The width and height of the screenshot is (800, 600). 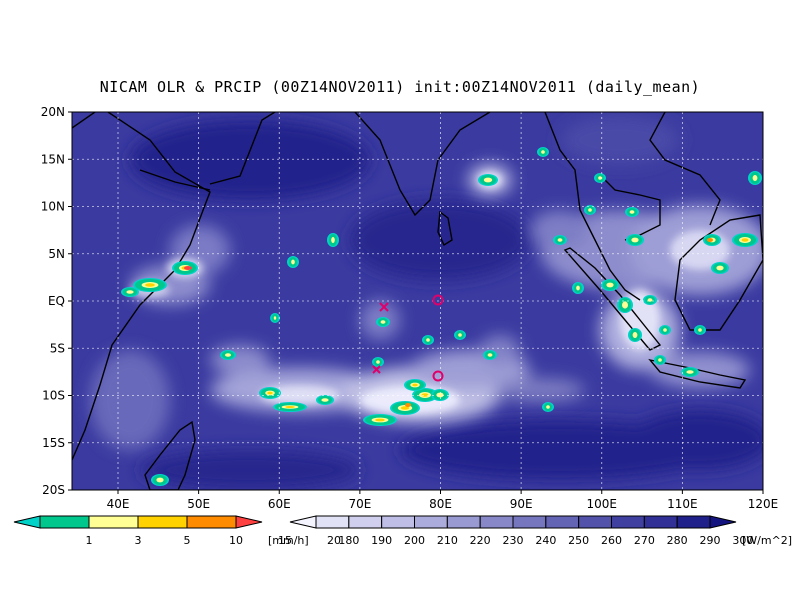 I want to click on lon-label: 60E, so click(x=279, y=504).